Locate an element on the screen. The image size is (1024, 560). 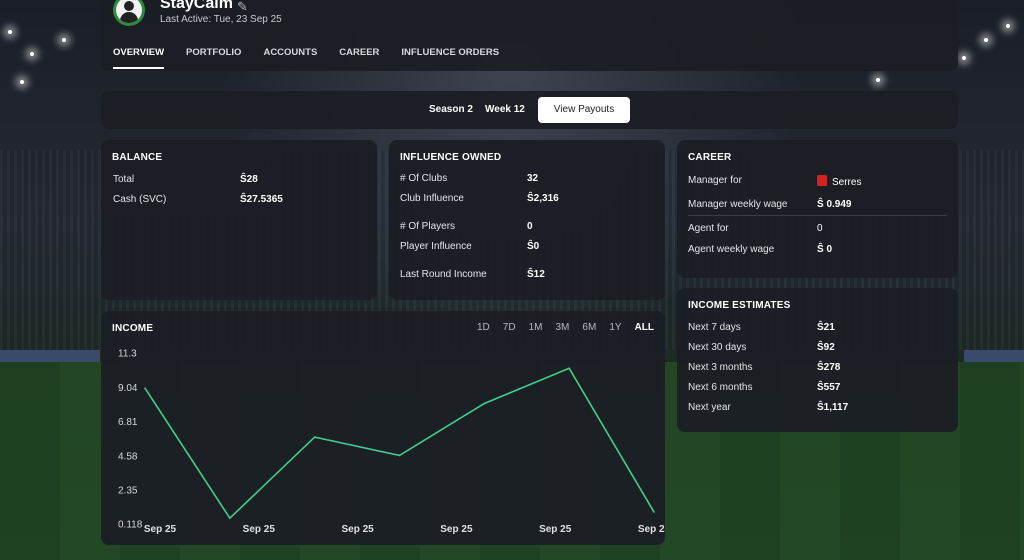
clubs-count-label: # Of Clubs is located at coordinates (424, 178).